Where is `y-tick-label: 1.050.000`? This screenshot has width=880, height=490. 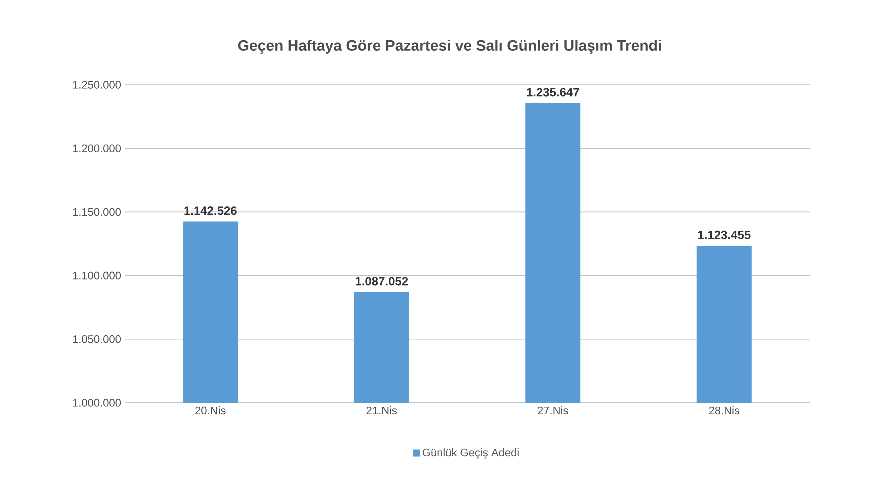
y-tick-label: 1.050.000 is located at coordinates (97, 340).